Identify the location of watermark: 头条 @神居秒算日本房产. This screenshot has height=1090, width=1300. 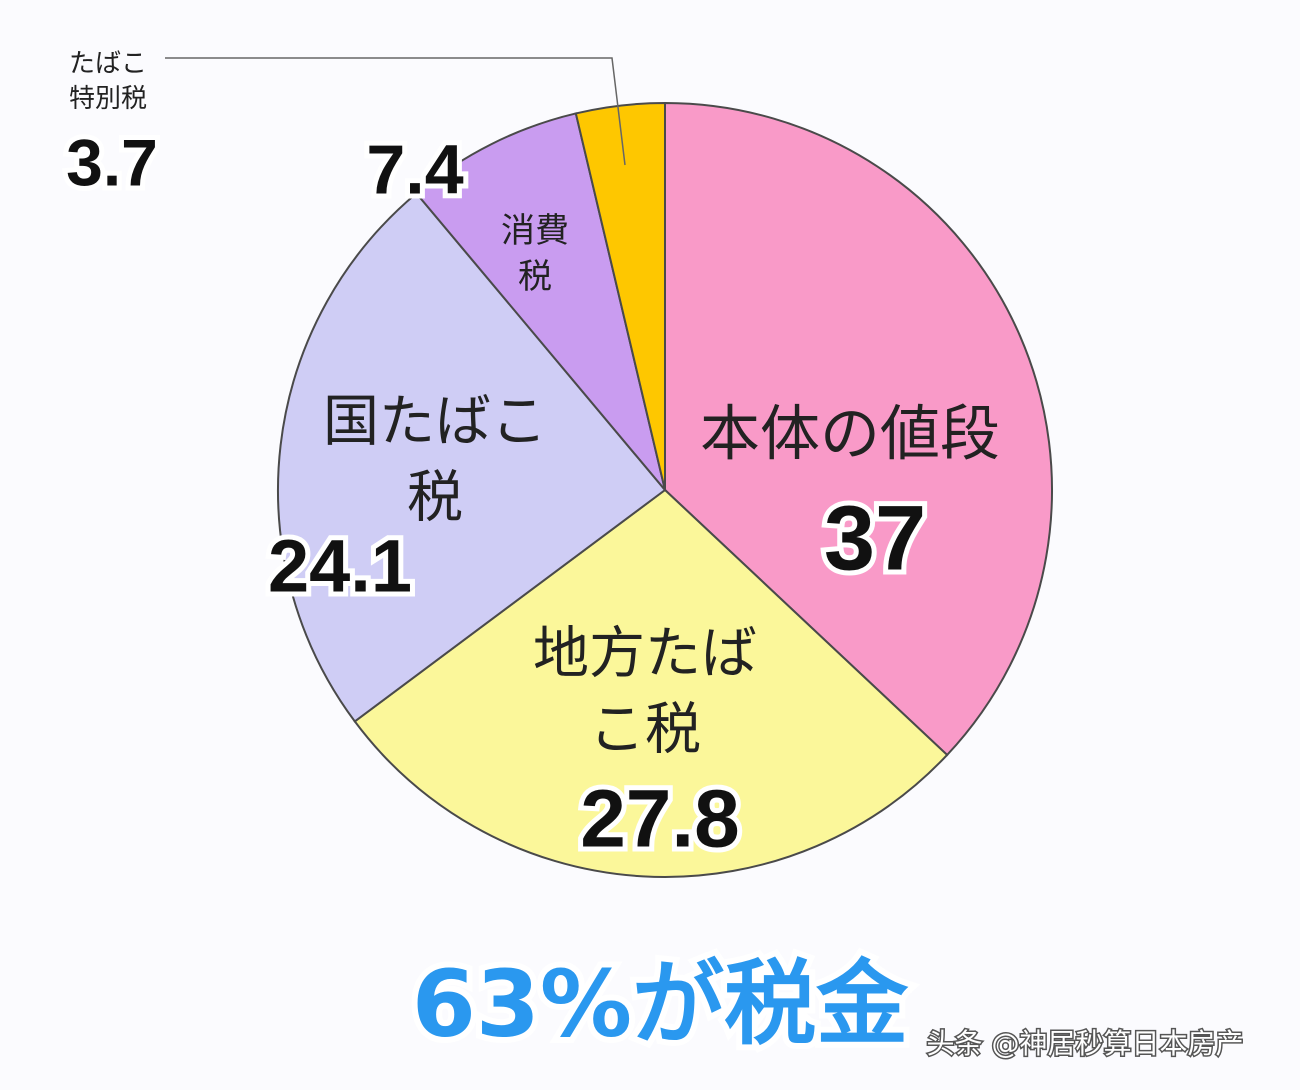
(1085, 1043).